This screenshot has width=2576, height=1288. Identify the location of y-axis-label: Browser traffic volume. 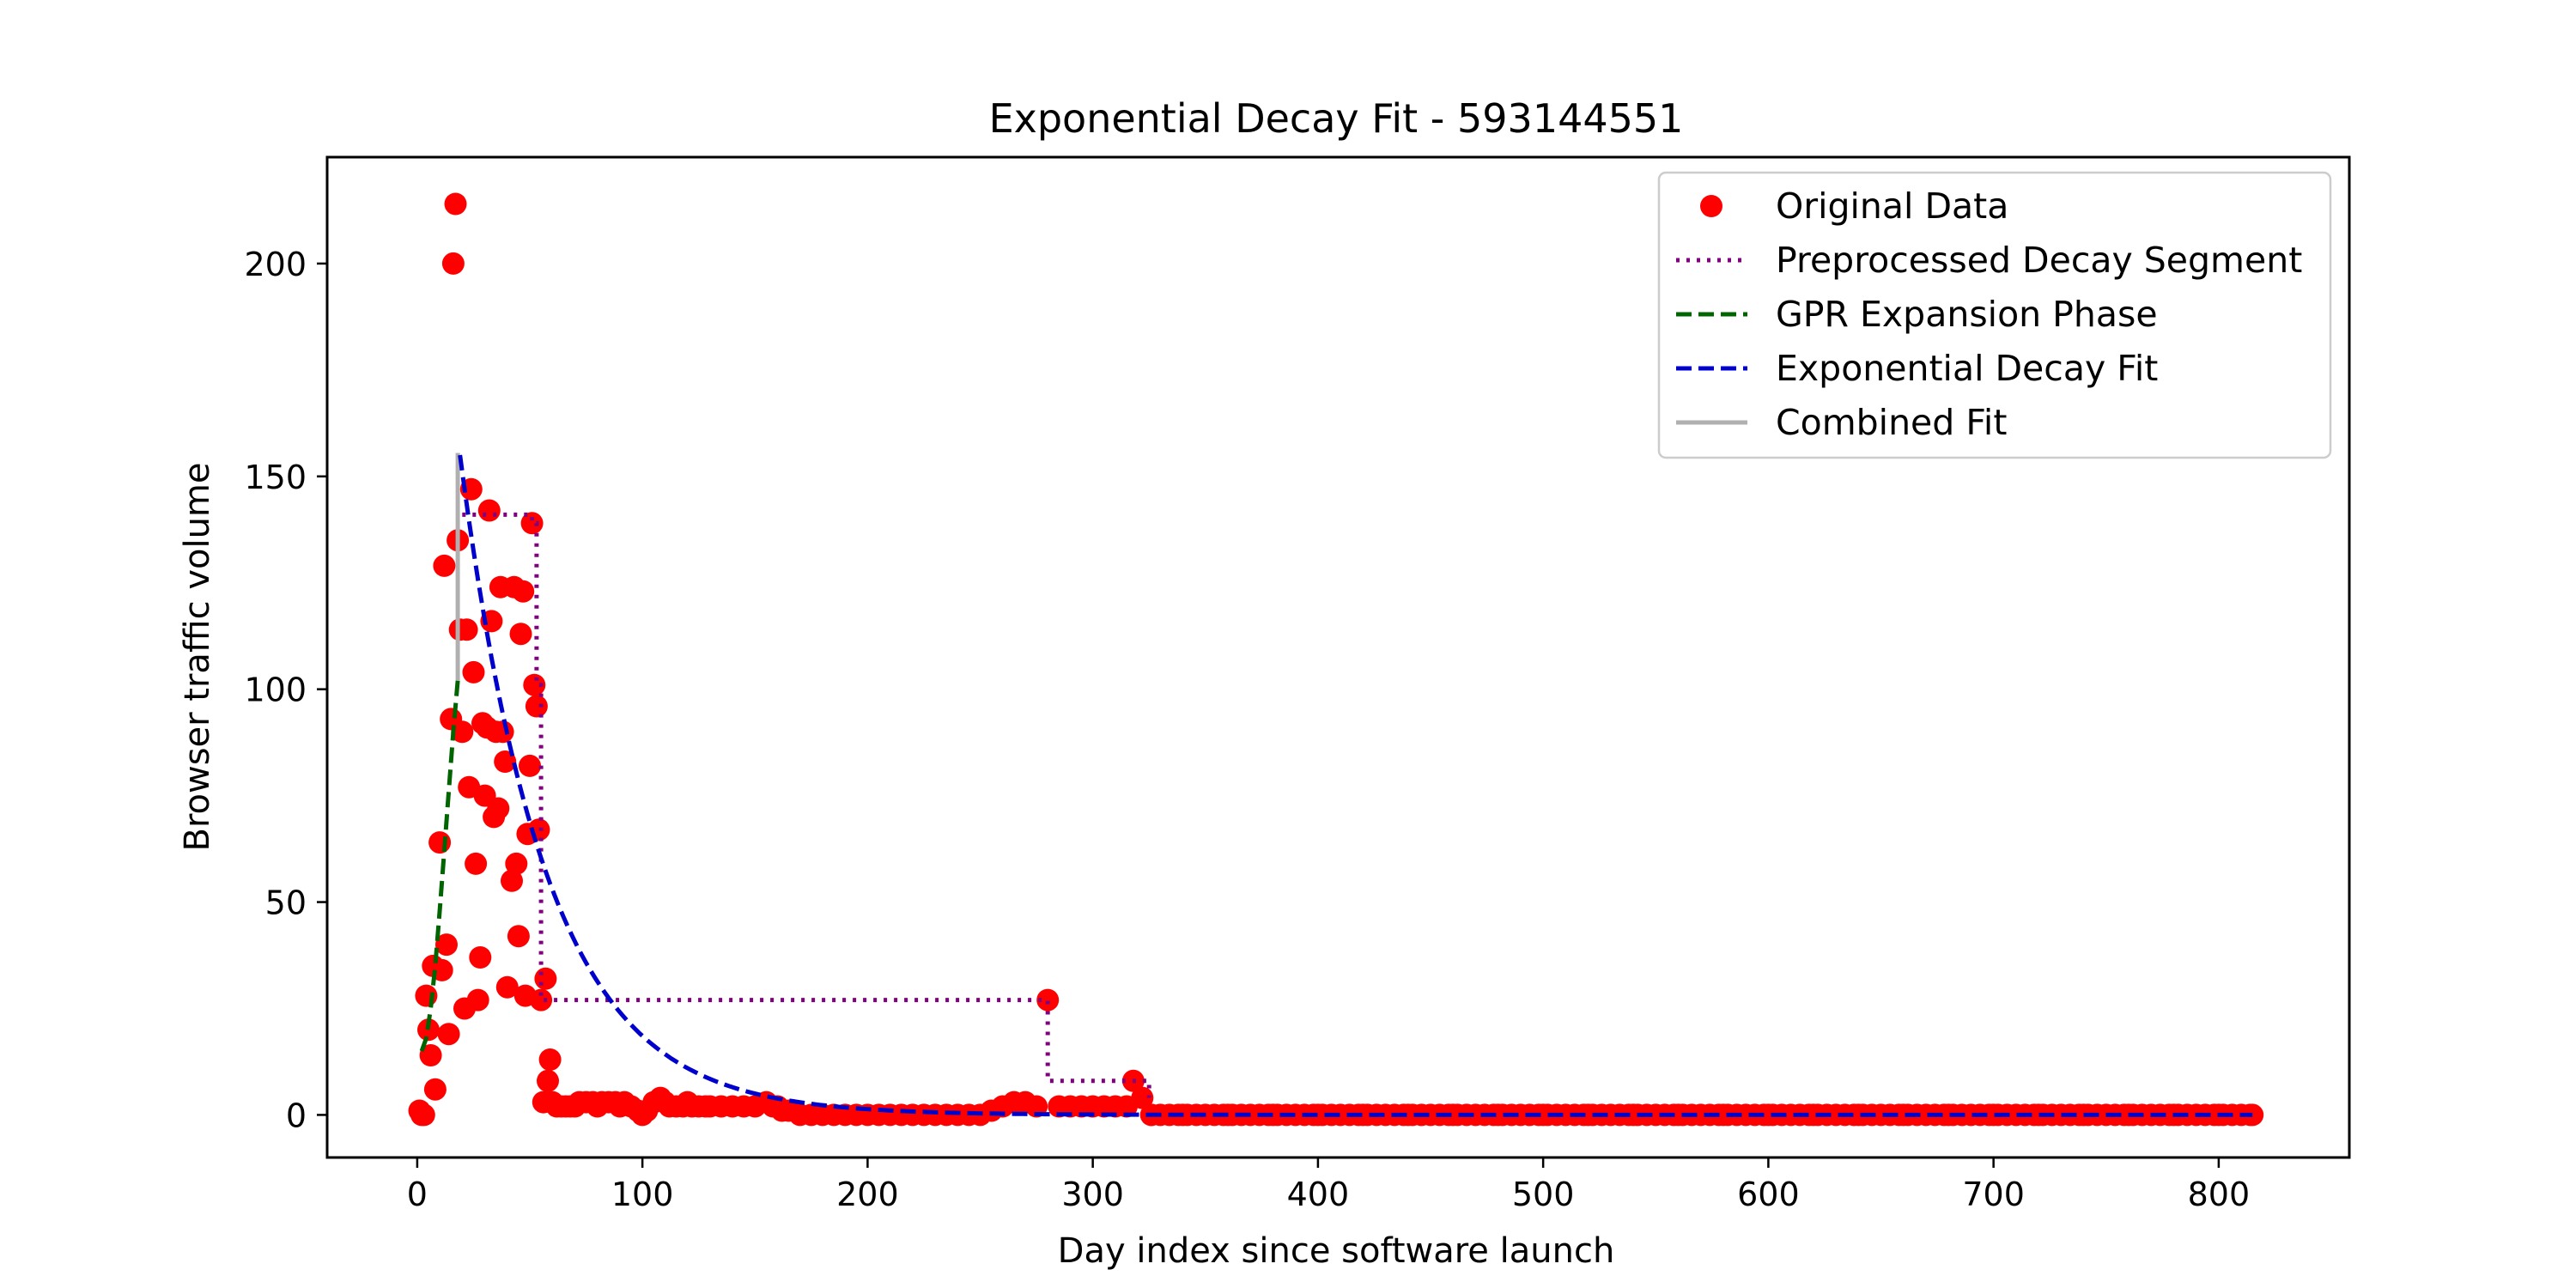
(197, 656).